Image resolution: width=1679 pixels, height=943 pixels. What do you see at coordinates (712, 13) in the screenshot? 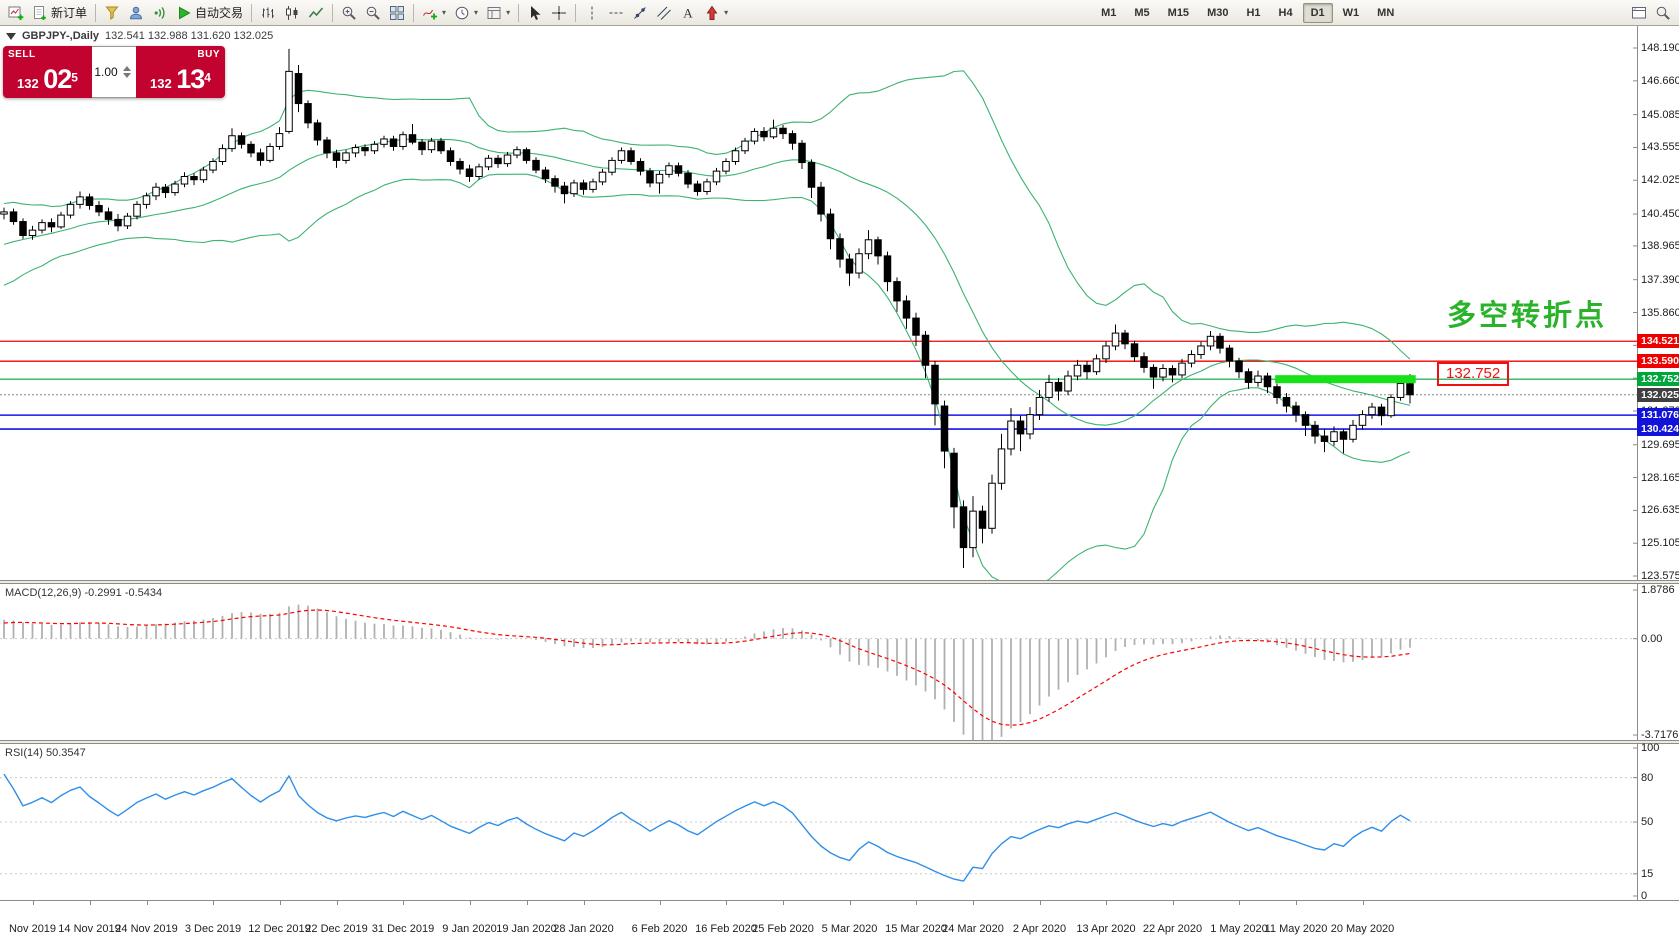
I see `arrows-tool-icon` at bounding box center [712, 13].